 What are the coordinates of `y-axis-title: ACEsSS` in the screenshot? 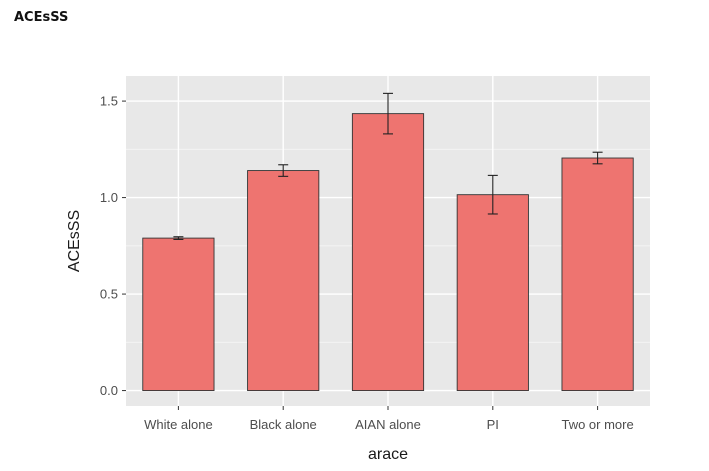 It's located at (74, 241).